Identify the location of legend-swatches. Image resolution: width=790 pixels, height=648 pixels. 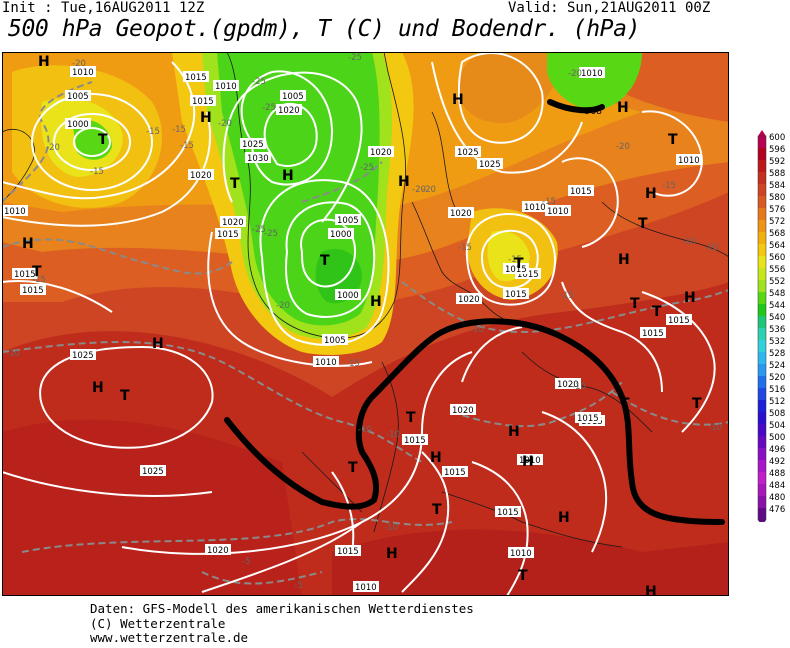
(762, 326).